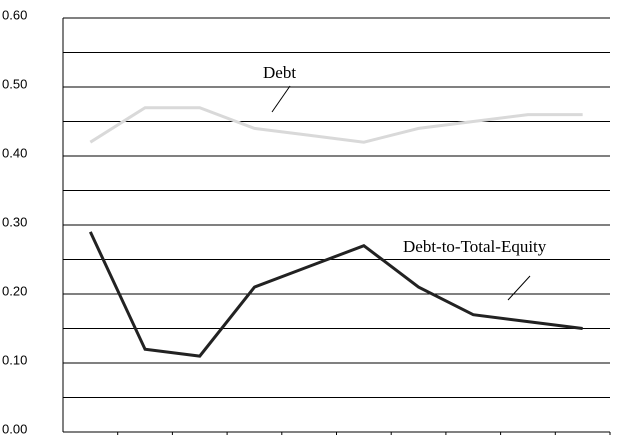 The height and width of the screenshot is (435, 633). I want to click on y-tick-label: 0.60, so click(14, 14).